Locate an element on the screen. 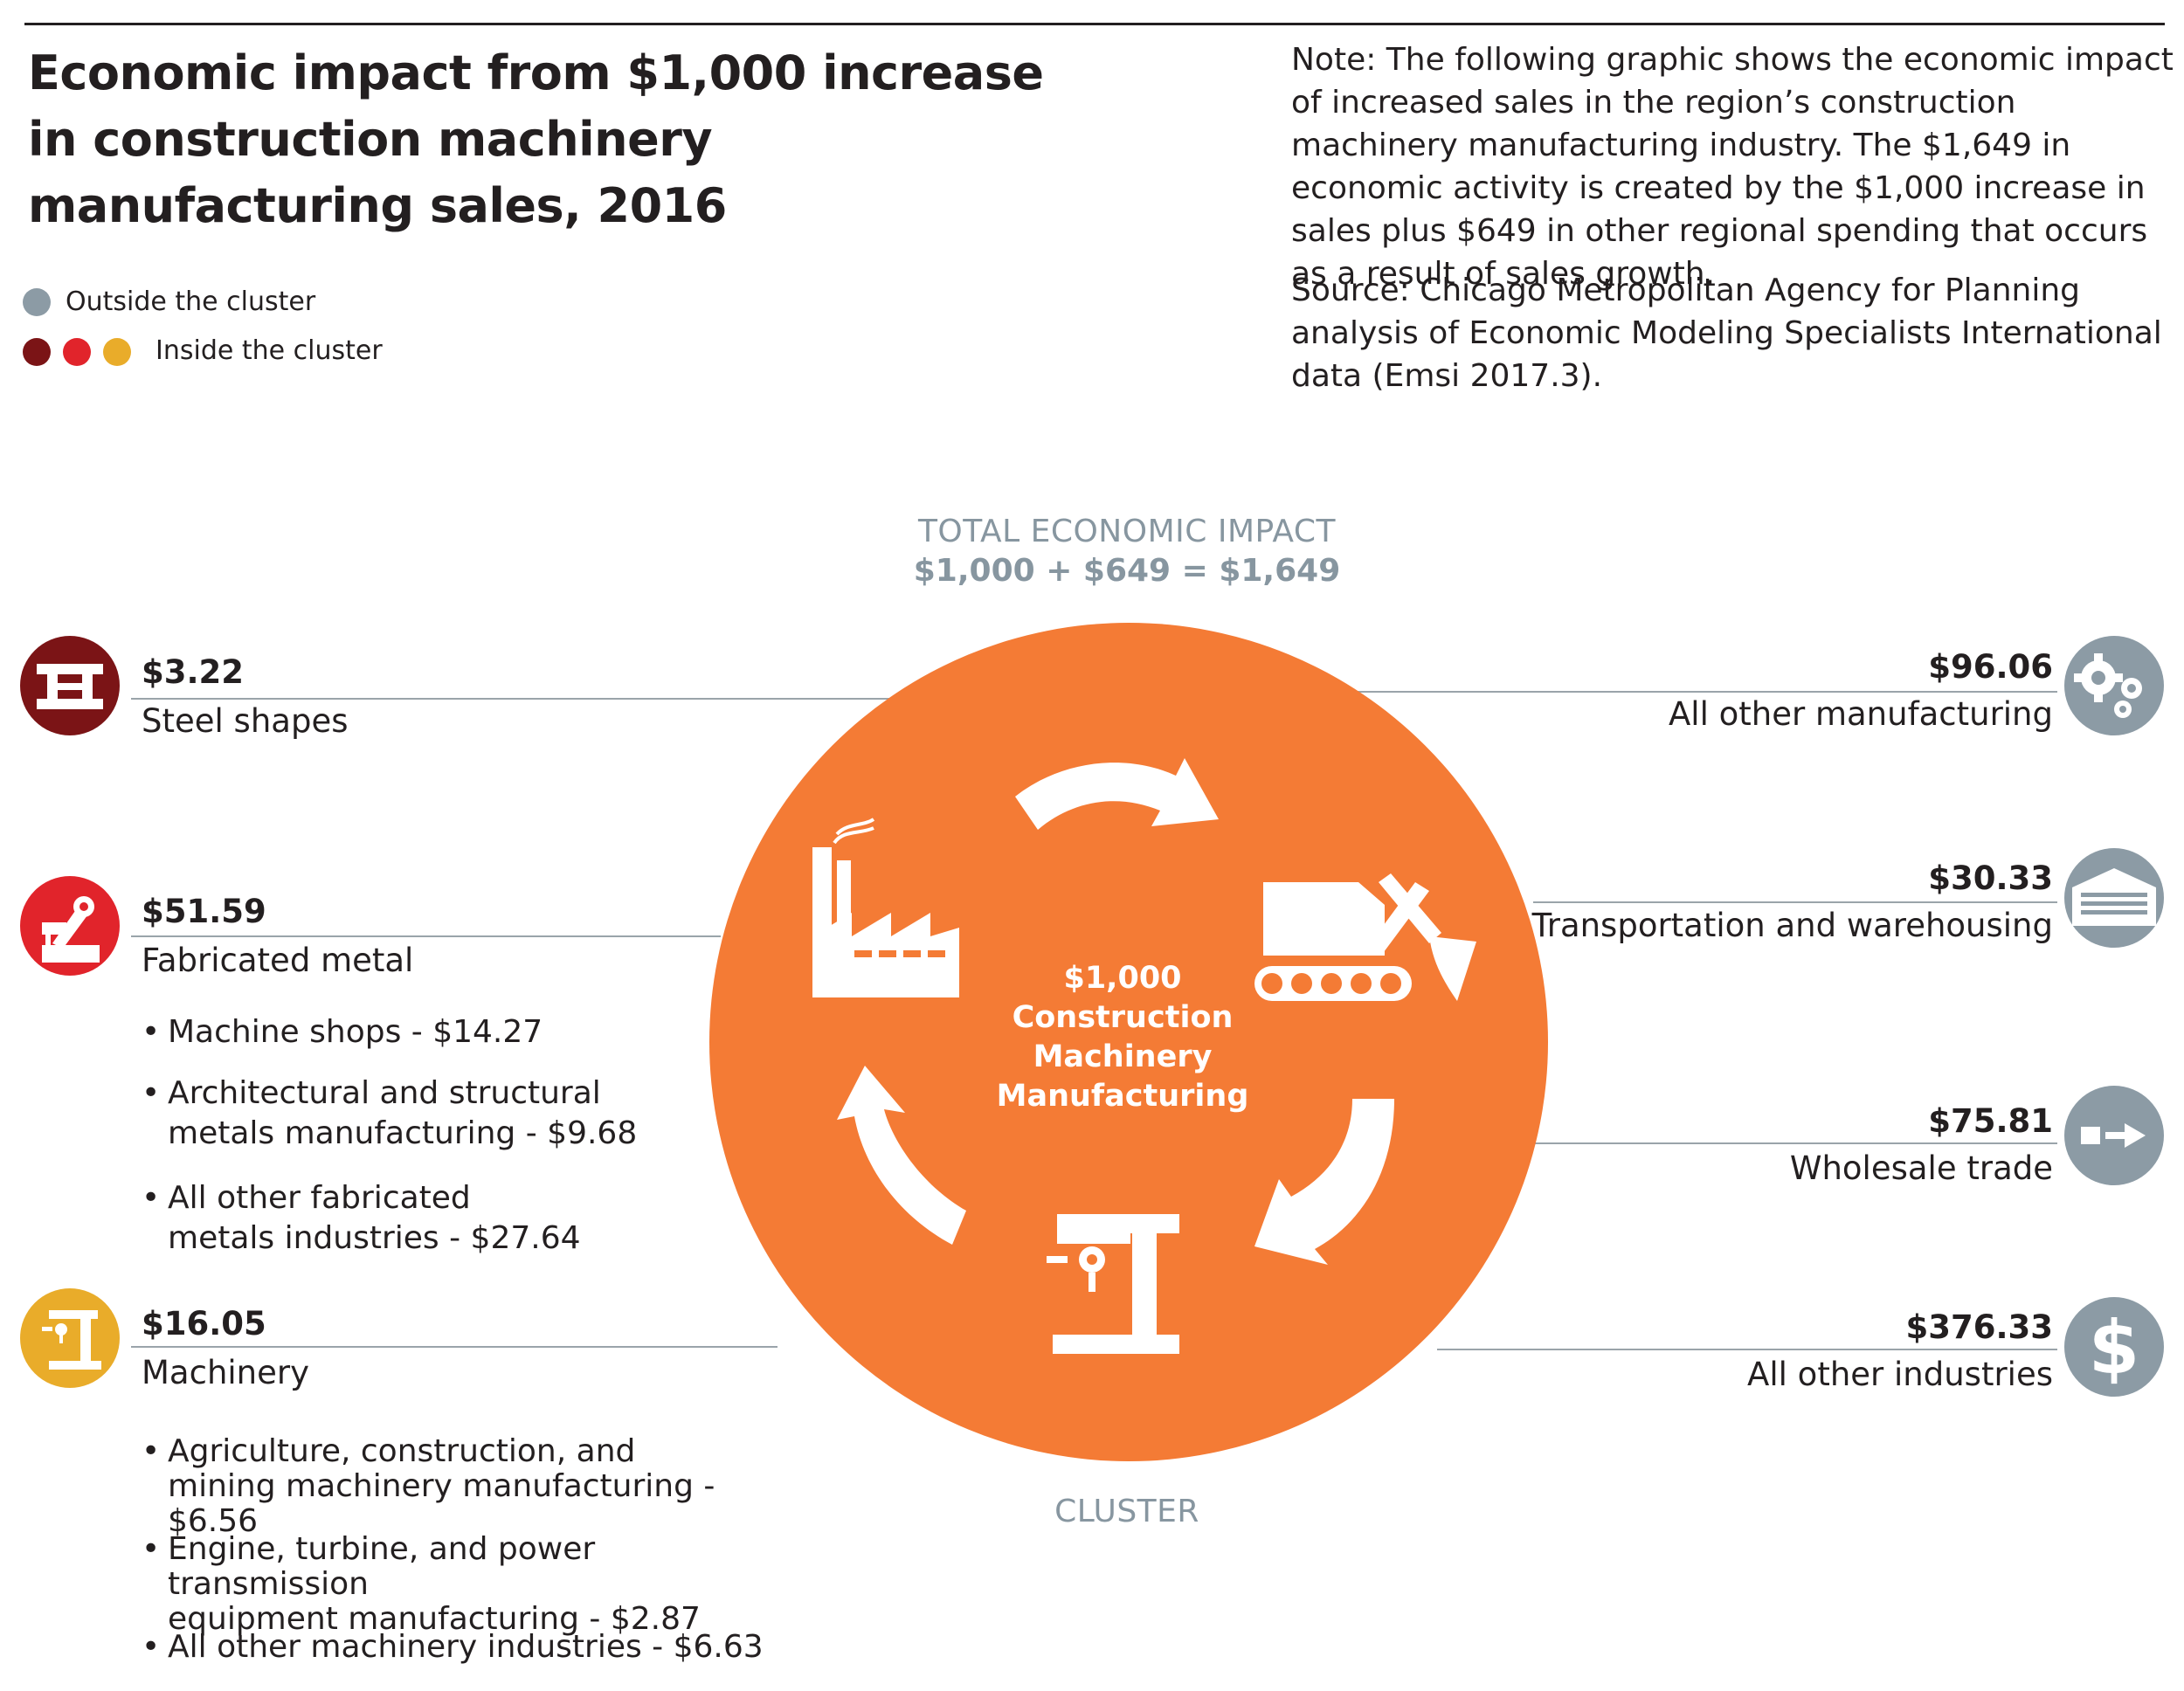  steel-beam-icon is located at coordinates (70, 685).